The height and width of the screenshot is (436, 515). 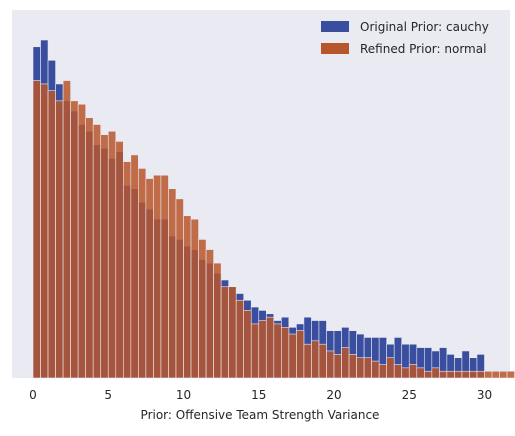 What do you see at coordinates (333, 395) in the screenshot?
I see `x-tick-label: 20` at bounding box center [333, 395].